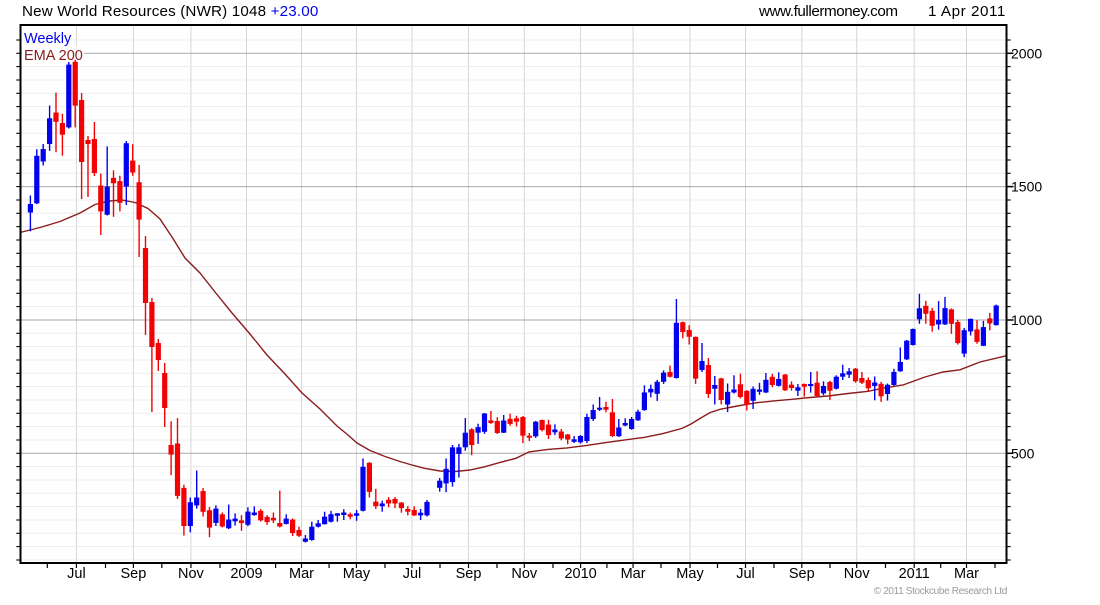 The image size is (1100, 605). Describe the element at coordinates (246, 574) in the screenshot. I see `svg-text: 2009` at that location.